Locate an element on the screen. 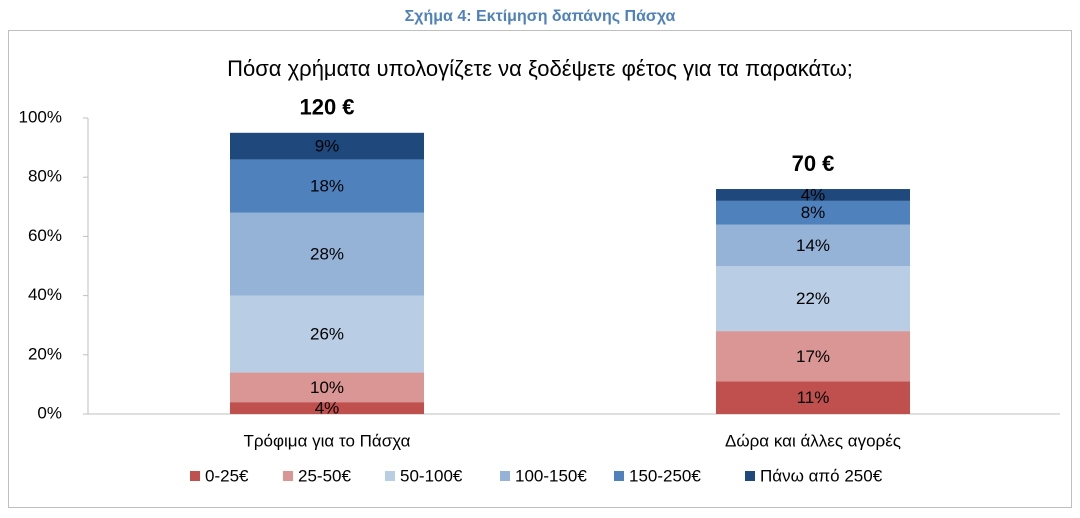  data-label: 18% is located at coordinates (327, 186).